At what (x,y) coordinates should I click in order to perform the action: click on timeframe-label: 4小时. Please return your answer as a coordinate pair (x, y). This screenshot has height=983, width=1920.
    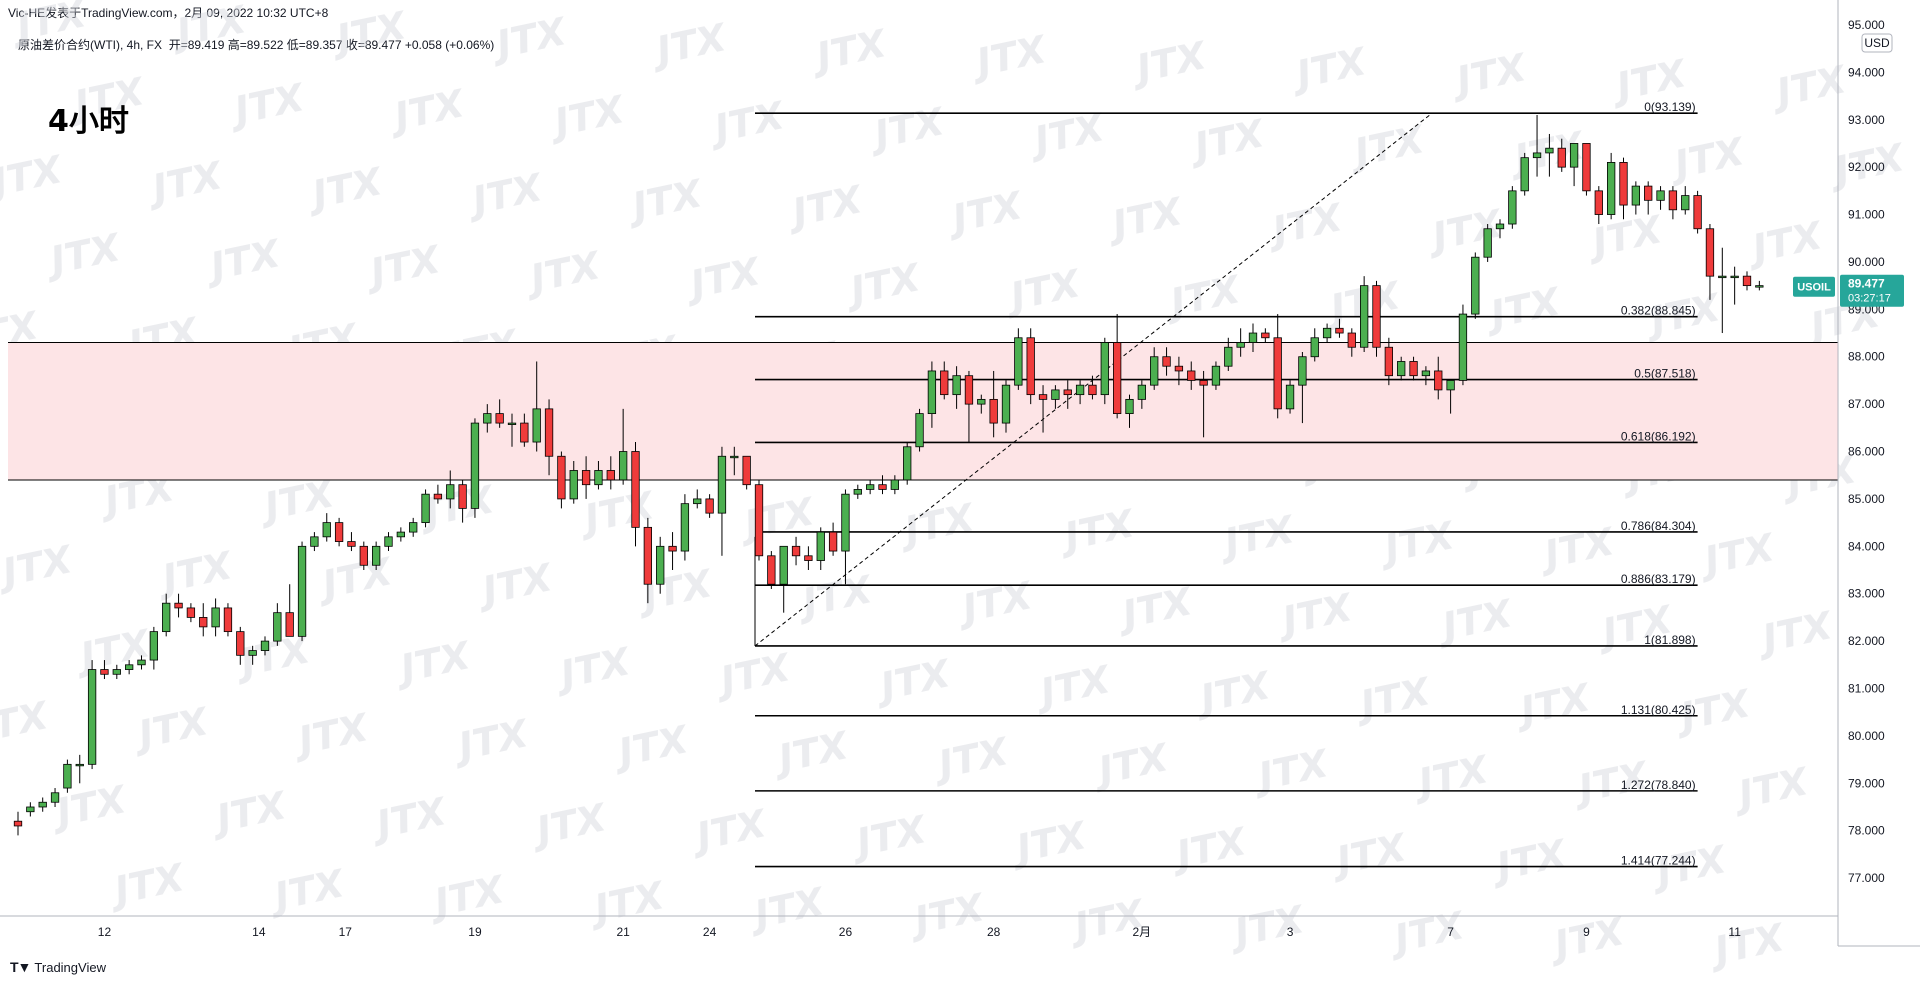
    Looking at the image, I should click on (88, 121).